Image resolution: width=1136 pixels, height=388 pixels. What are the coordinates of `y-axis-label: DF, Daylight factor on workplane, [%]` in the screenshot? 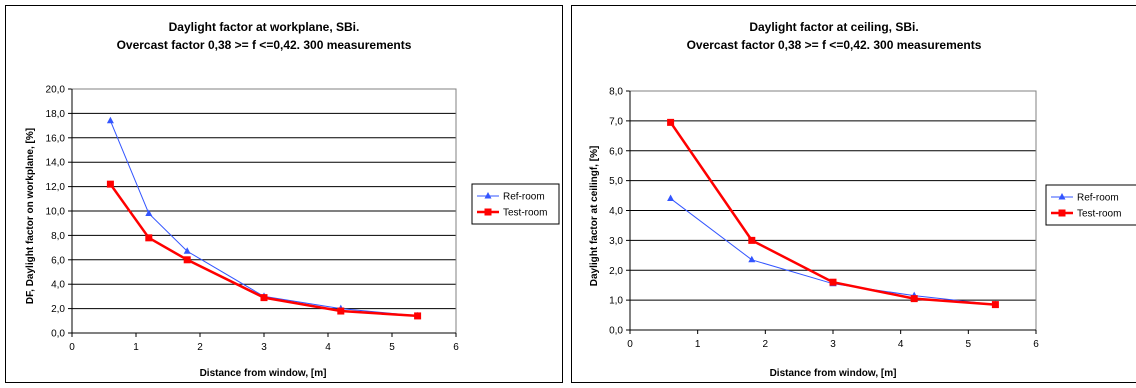 It's located at (30, 216).